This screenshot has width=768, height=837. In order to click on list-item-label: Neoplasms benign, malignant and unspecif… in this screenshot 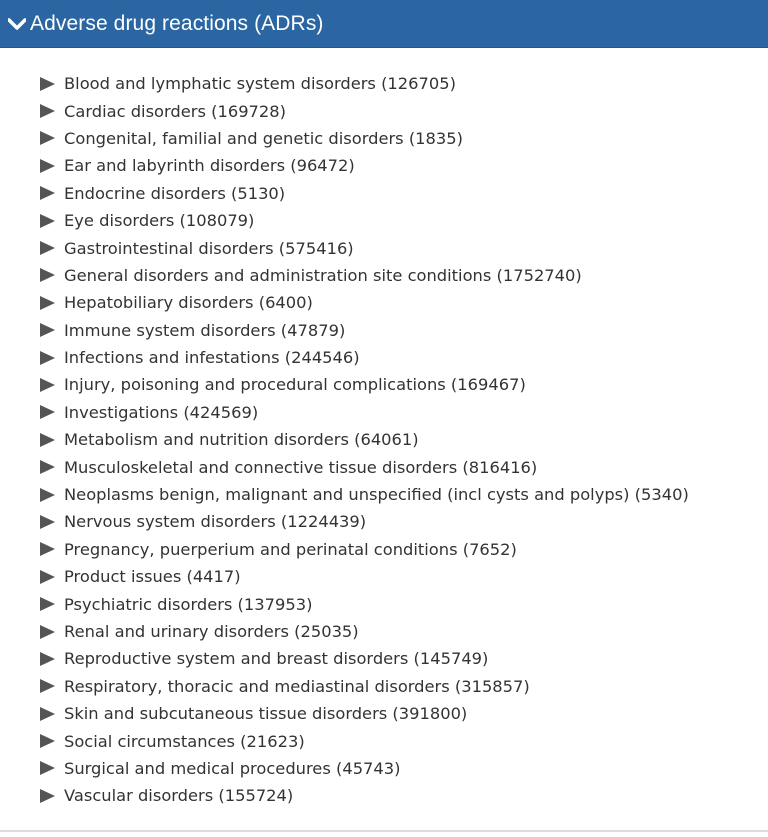, I will do `click(376, 495)`.